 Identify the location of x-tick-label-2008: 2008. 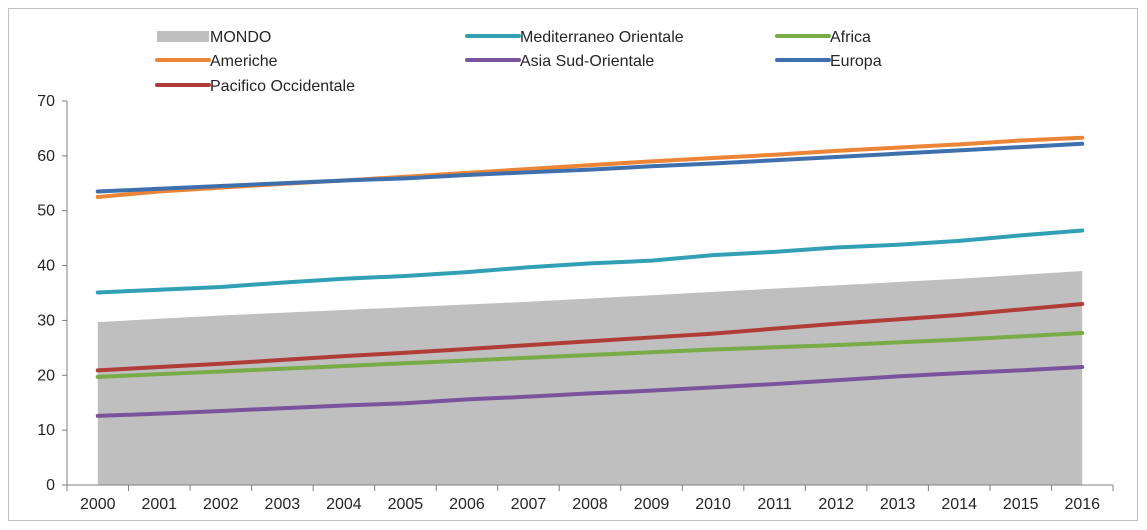
(590, 504).